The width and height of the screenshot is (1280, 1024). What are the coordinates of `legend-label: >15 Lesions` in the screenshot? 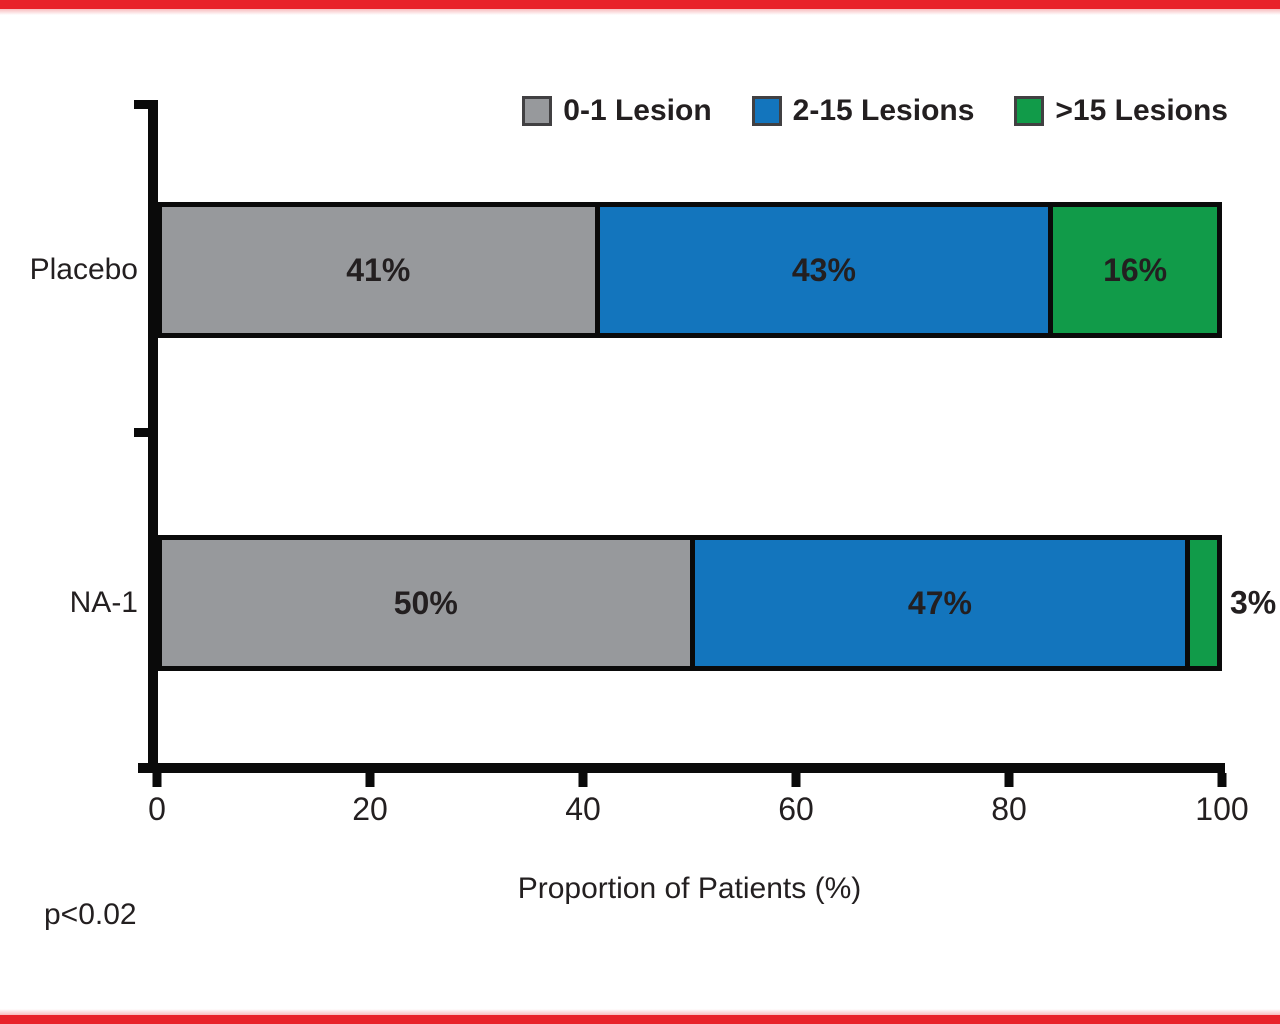 It's located at (1141, 110).